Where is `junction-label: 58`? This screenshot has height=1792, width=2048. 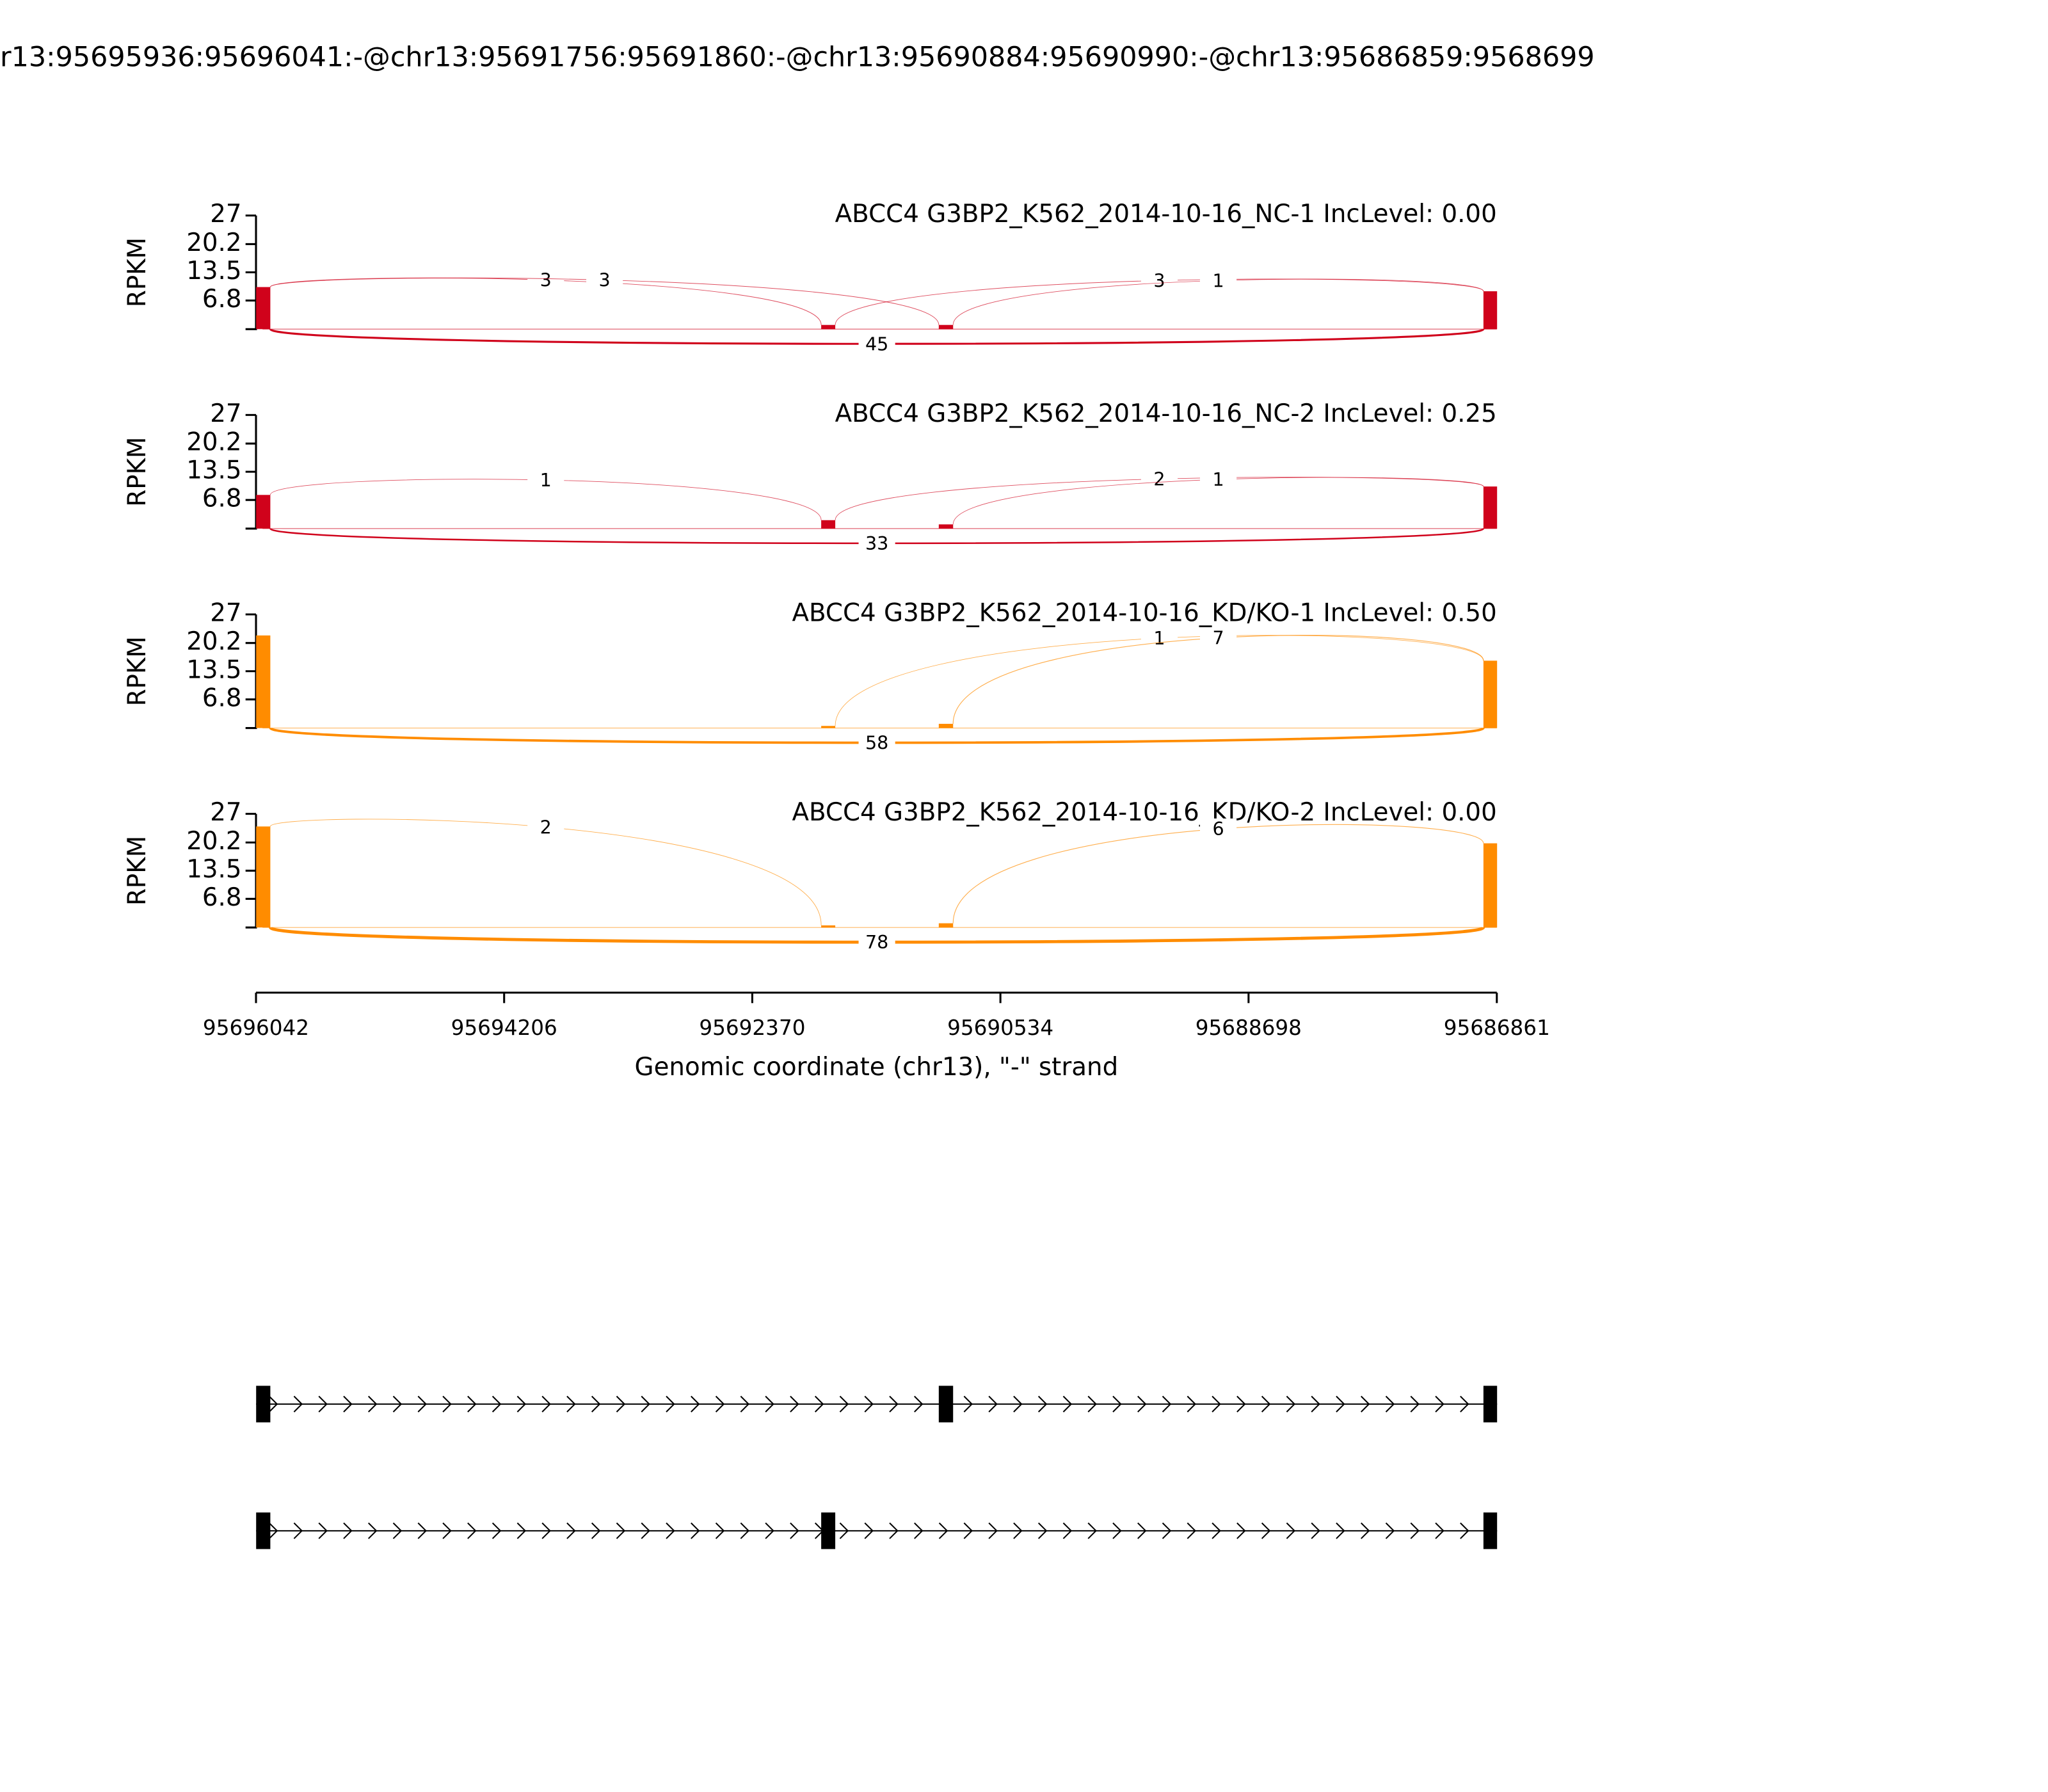
junction-label: 58 is located at coordinates (876, 743).